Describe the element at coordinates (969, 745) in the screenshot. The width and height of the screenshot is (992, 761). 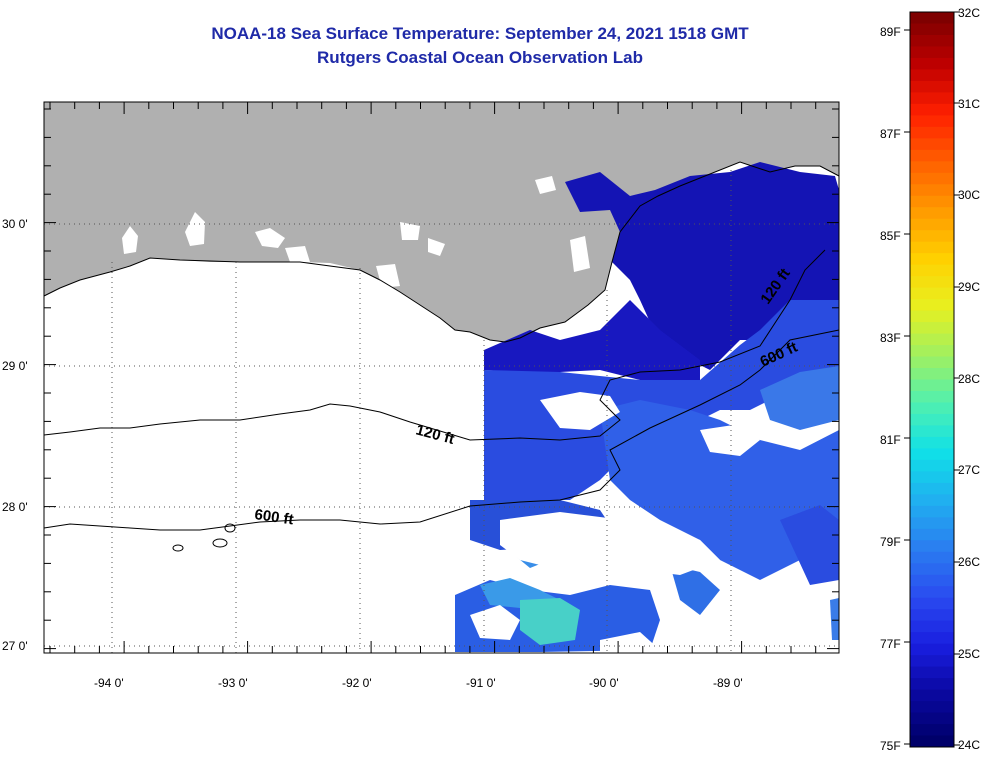
I see `colorbar-c-24: 24C` at that location.